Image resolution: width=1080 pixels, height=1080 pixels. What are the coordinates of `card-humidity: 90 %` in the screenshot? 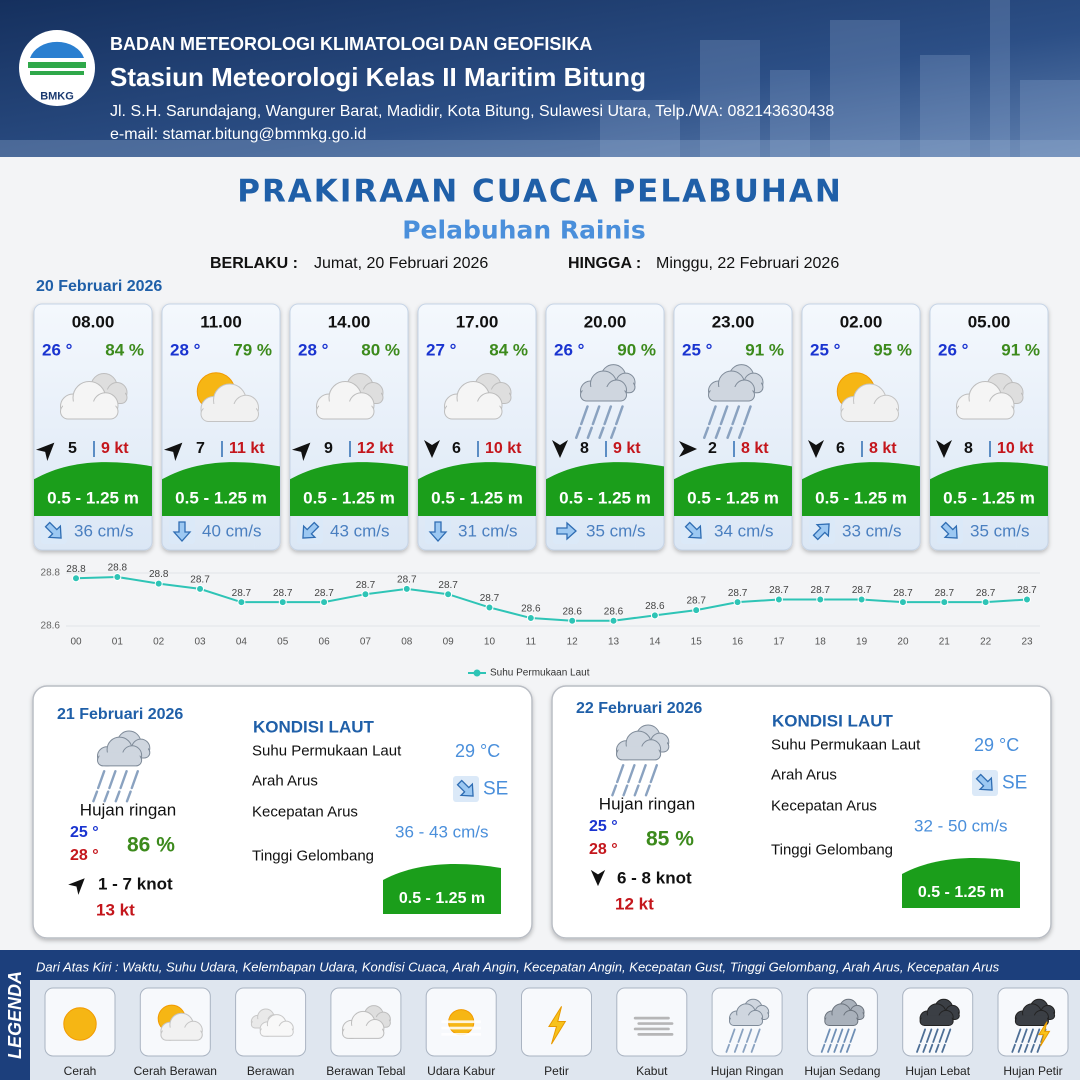 It's located at (636, 350).